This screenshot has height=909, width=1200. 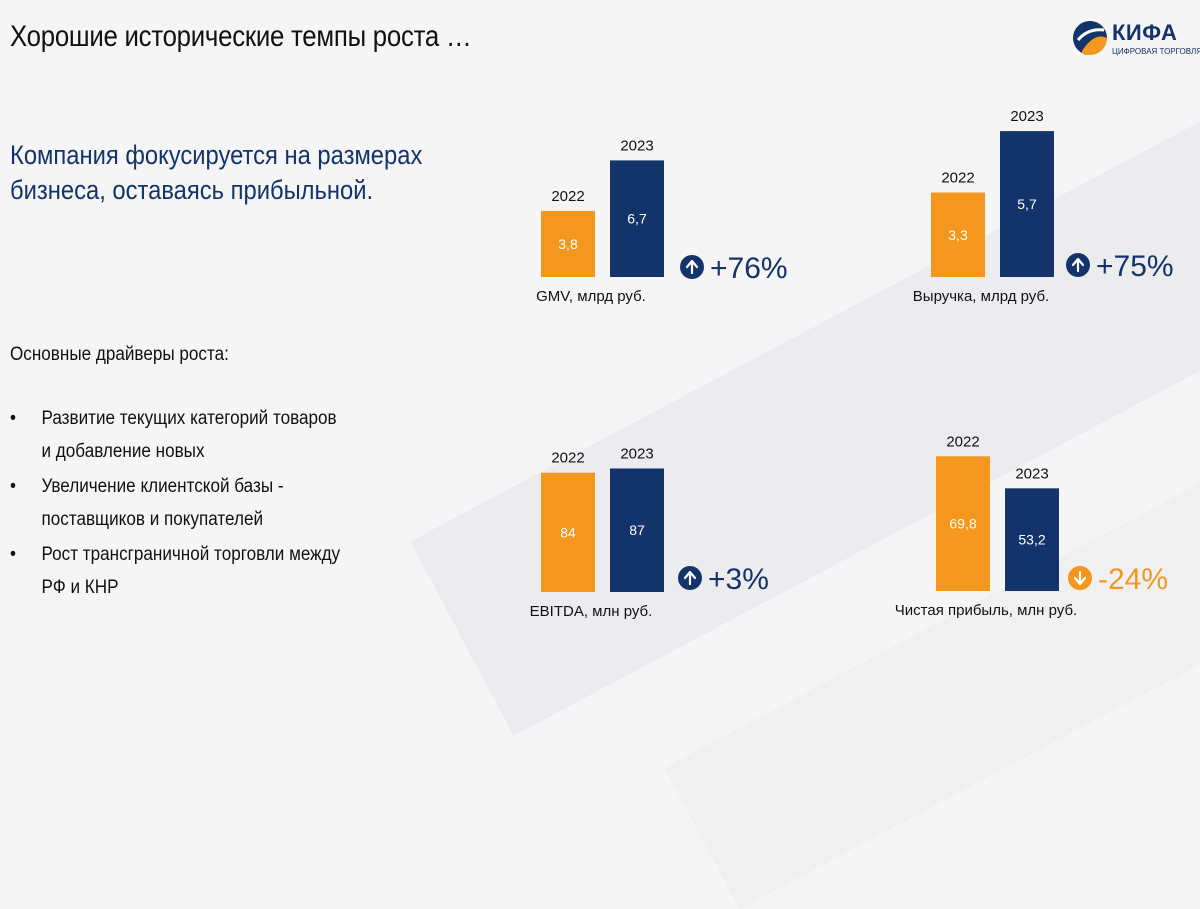 I want to click on value-label: 69,8, so click(x=962, y=524).